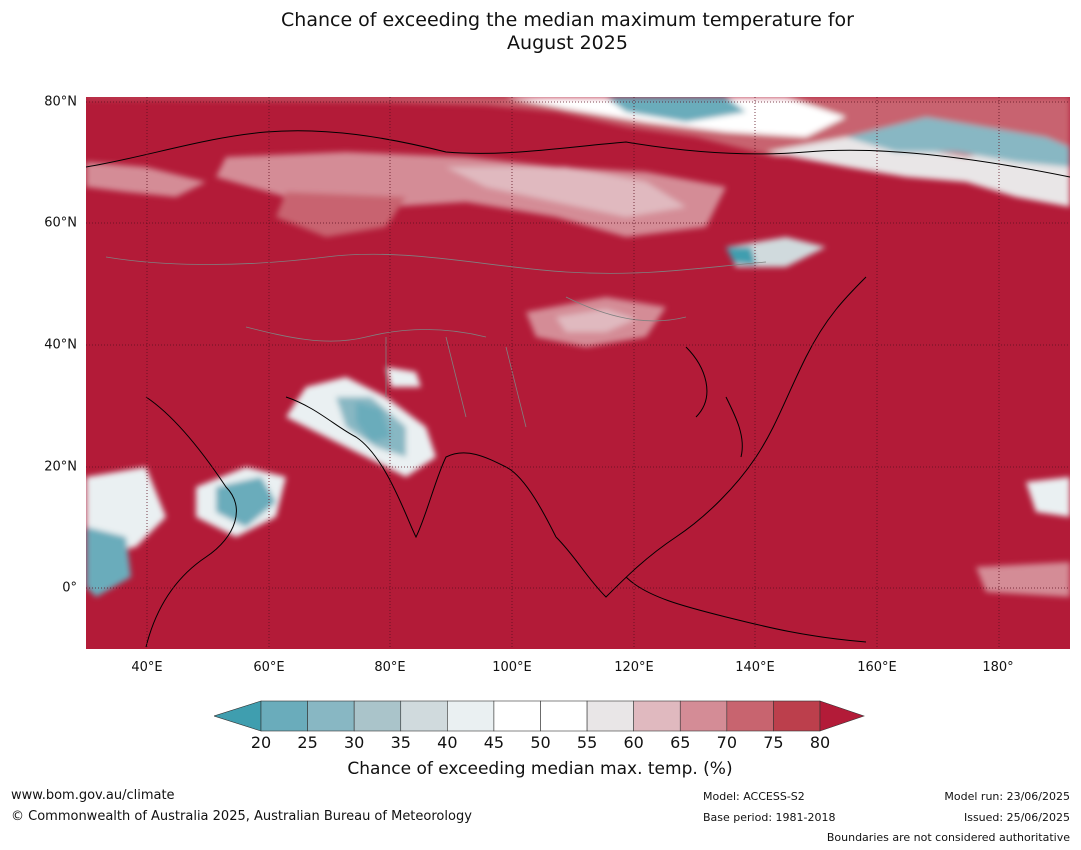 This screenshot has width=1081, height=850. I want to click on colorbar-tick-label: 60, so click(633, 742).